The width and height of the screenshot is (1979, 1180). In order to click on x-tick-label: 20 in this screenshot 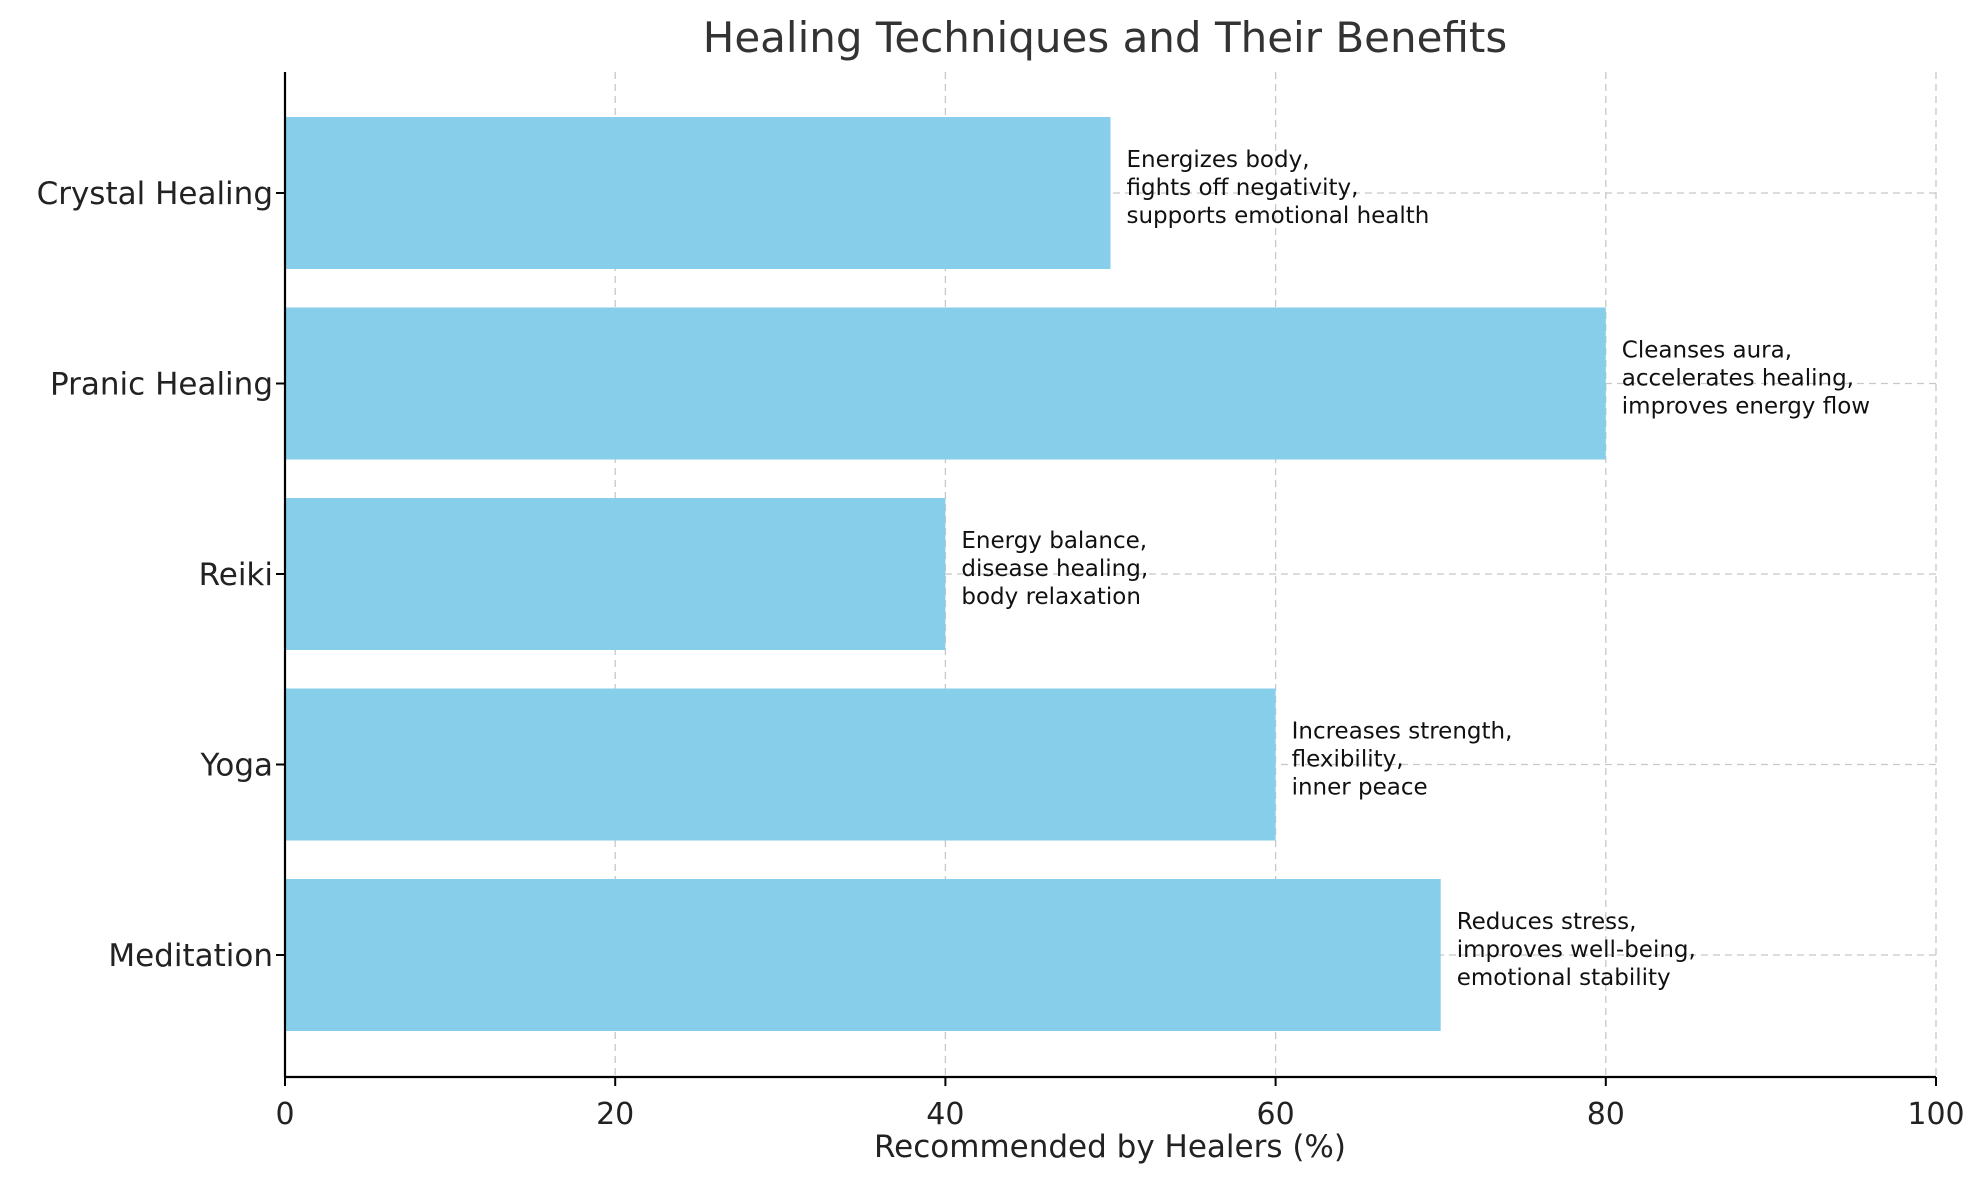, I will do `click(615, 1114)`.